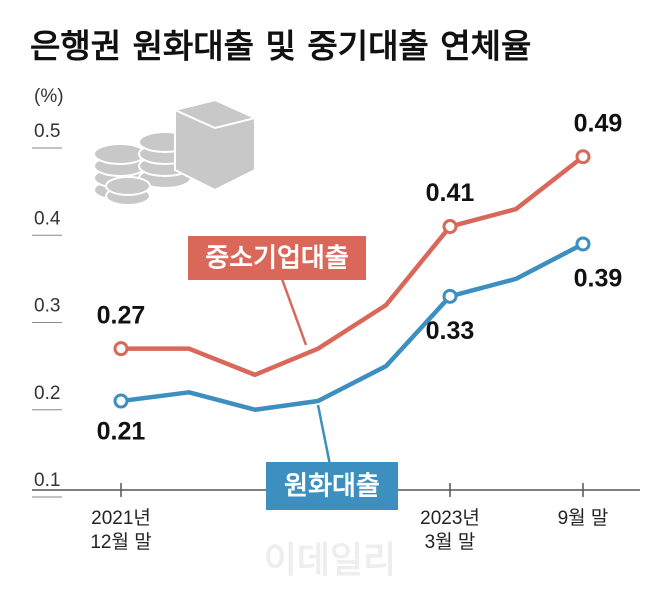 This screenshot has height=601, width=658. I want to click on legend-label: 중소기업대출, so click(277, 259).